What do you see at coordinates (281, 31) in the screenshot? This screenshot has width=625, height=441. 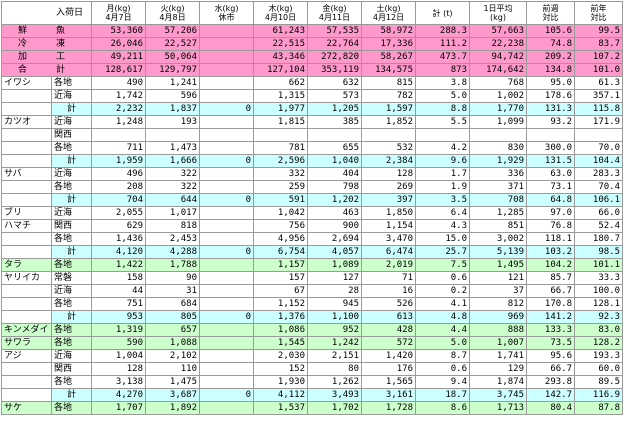 I see `summary-cell: 61,243` at bounding box center [281, 31].